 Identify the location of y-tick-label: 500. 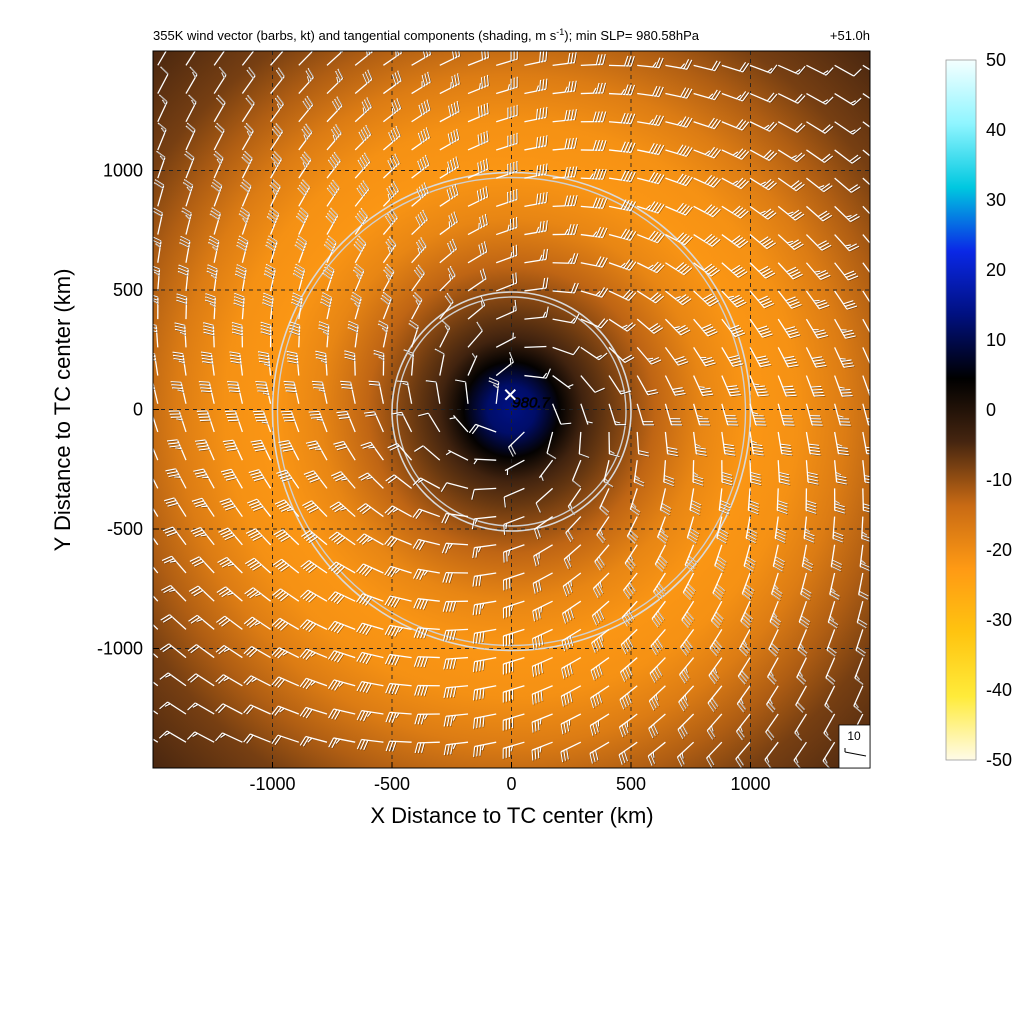
(128, 290).